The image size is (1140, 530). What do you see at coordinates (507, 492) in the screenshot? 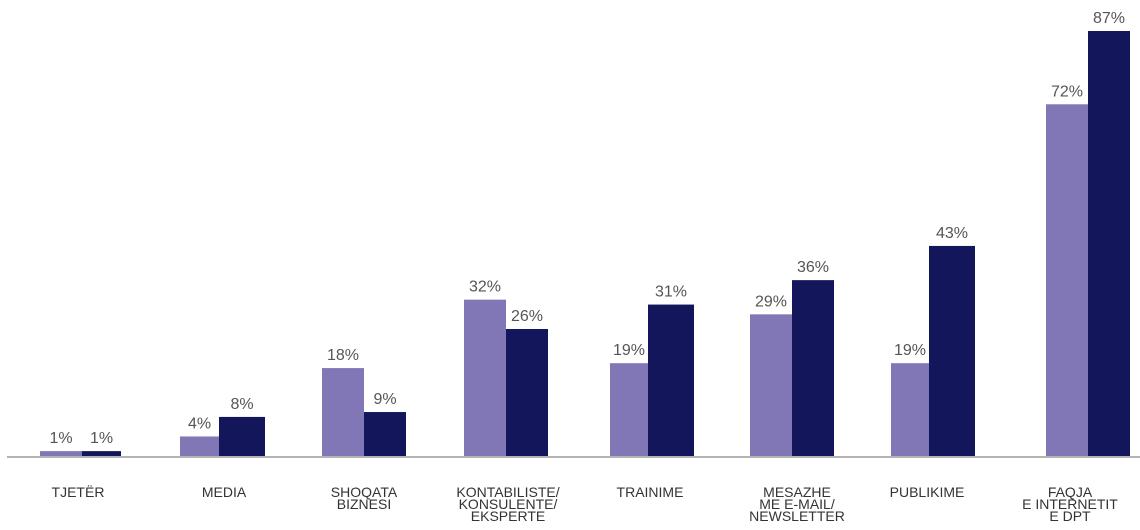
I see `category-label-4-line-1: KONTABILISTE/` at bounding box center [507, 492].